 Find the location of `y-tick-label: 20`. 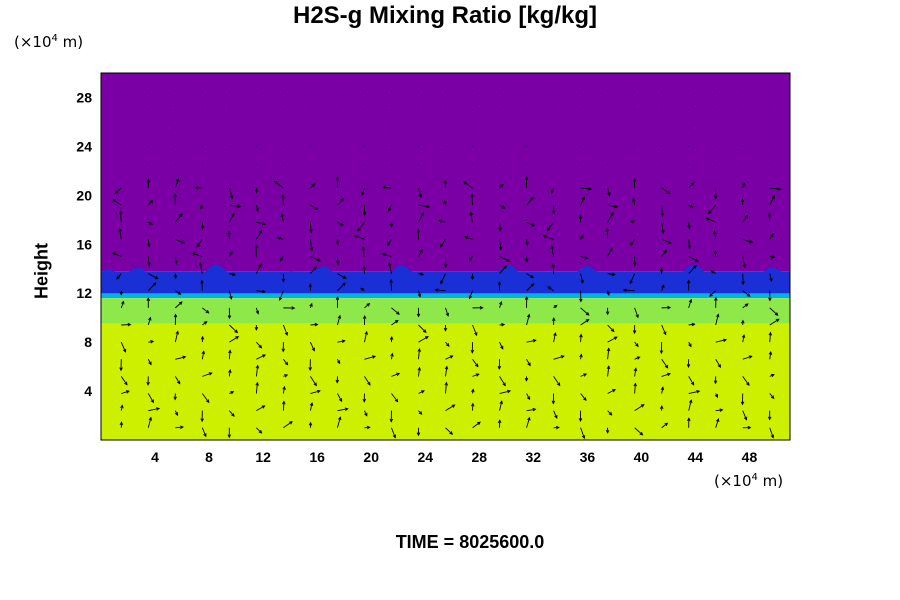

y-tick-label: 20 is located at coordinates (84, 195).